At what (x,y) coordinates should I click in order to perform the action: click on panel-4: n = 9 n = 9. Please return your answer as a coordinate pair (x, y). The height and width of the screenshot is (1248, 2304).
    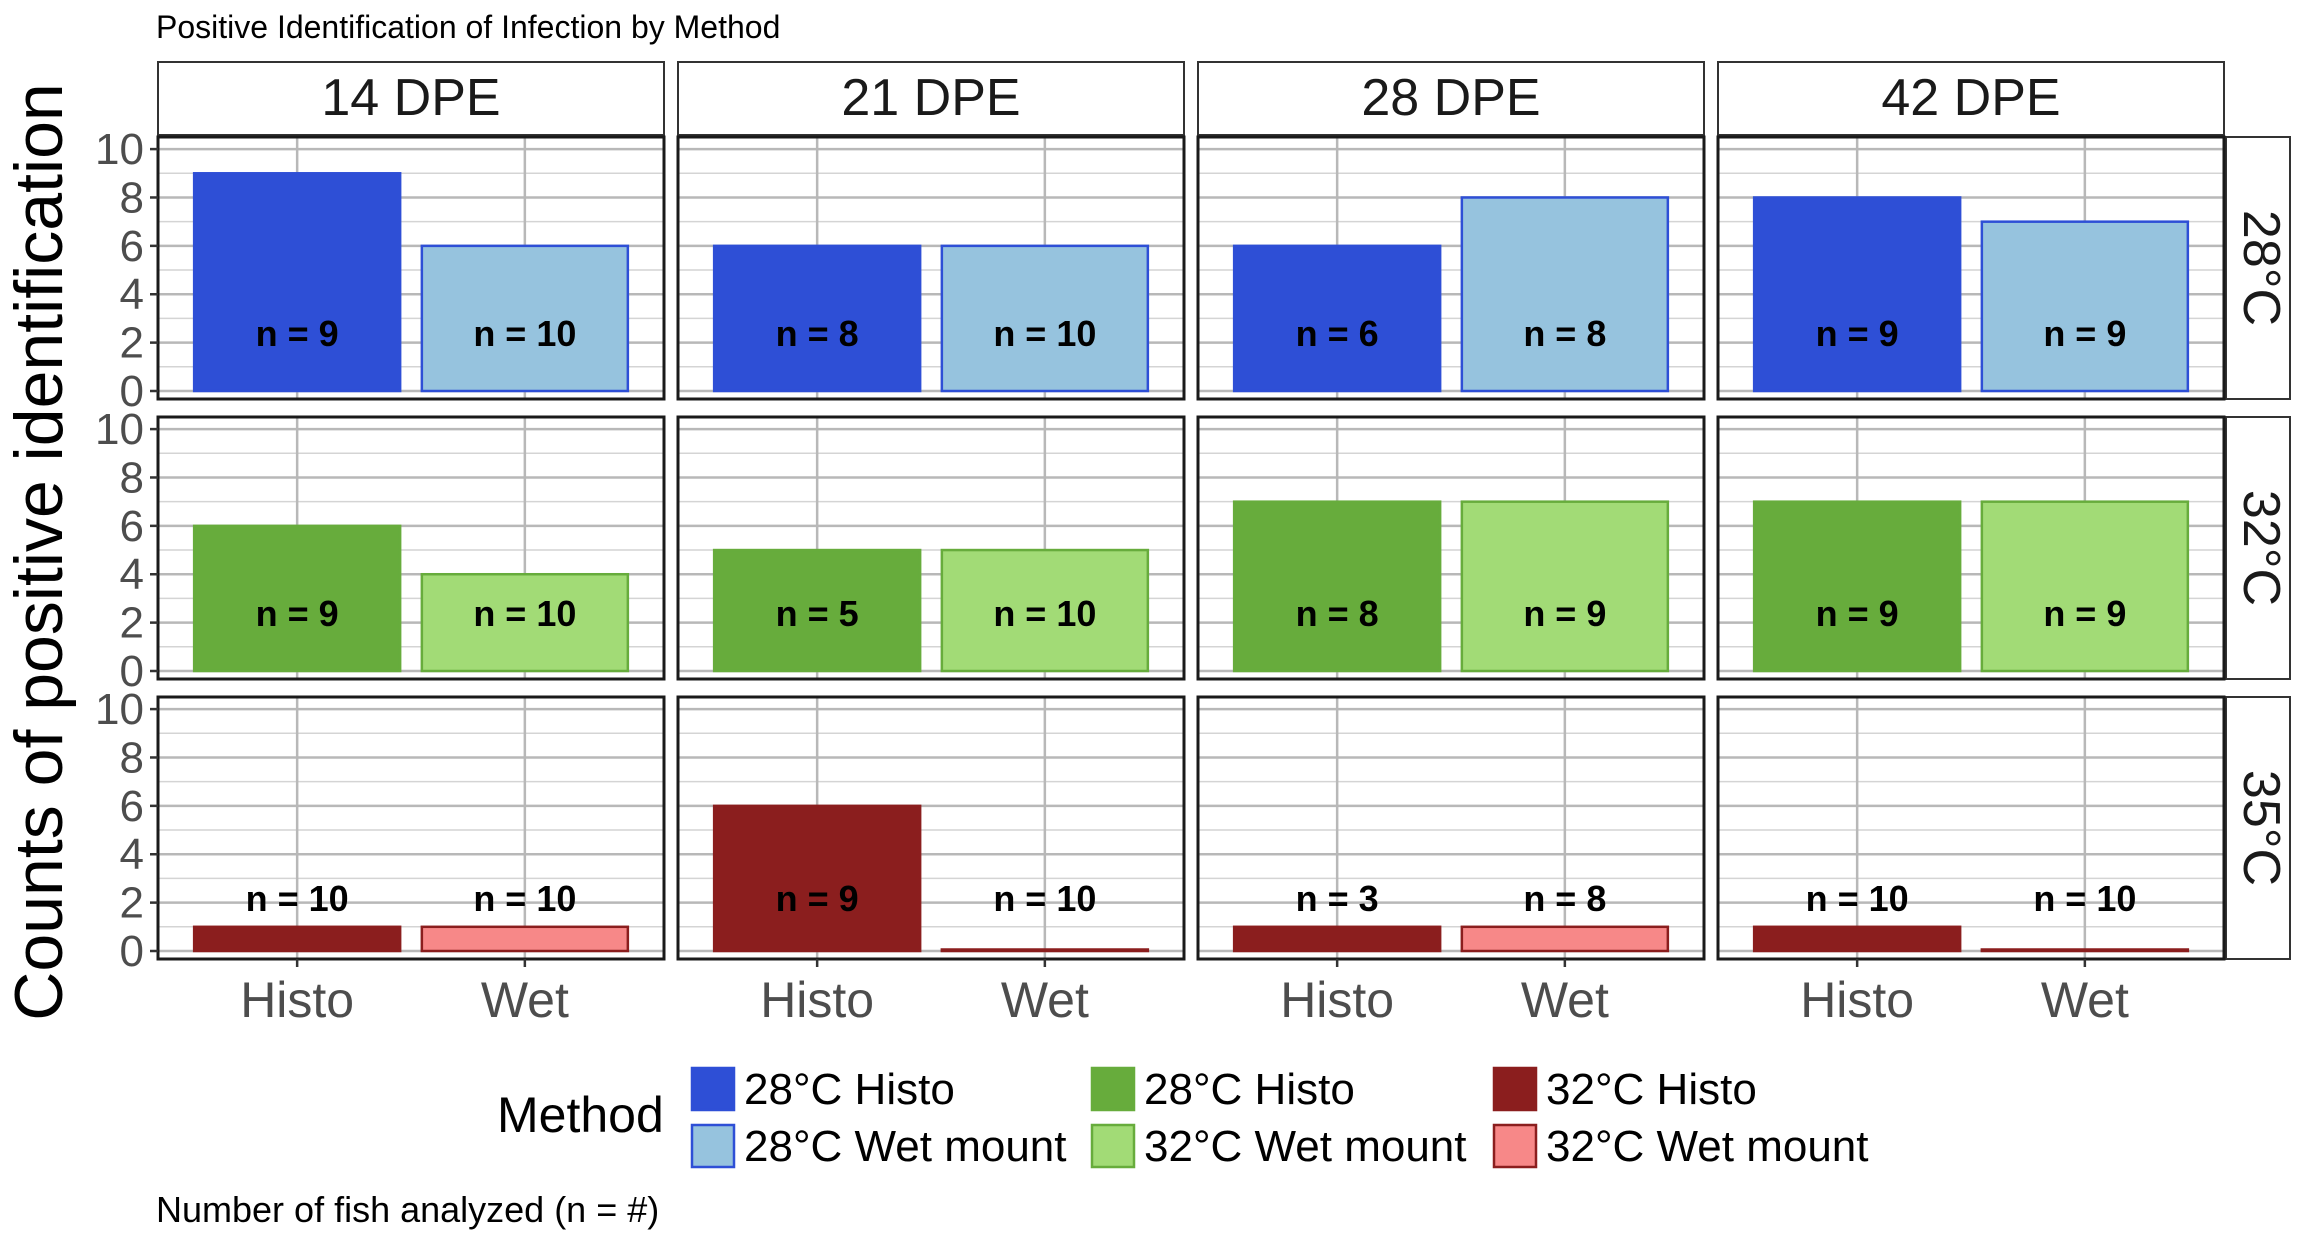
    Looking at the image, I should click on (1971, 268).